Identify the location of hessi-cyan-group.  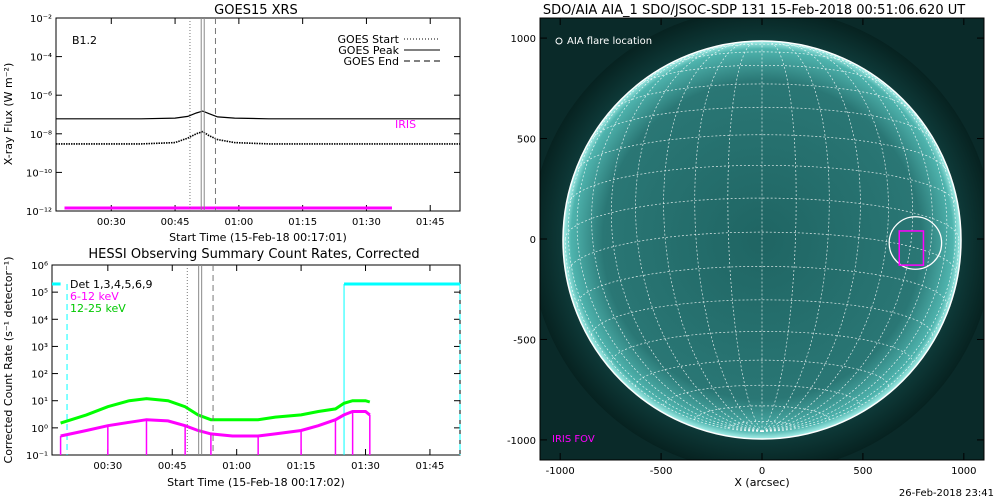
(256, 368).